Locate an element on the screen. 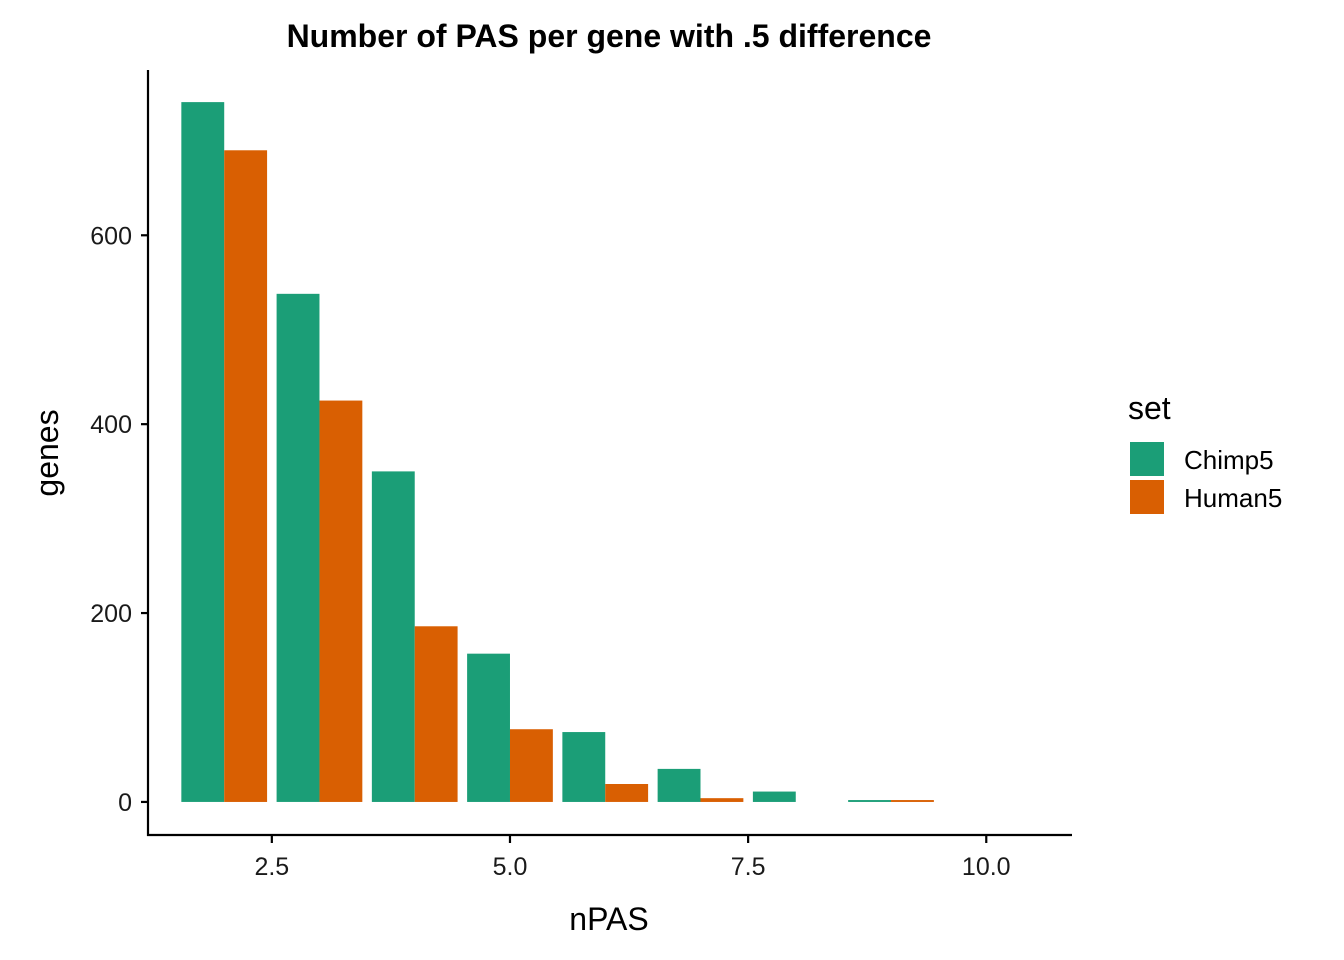 This screenshot has height=960, width=1344. y-ticks: 0 200 400 600 is located at coordinates (119, 519).